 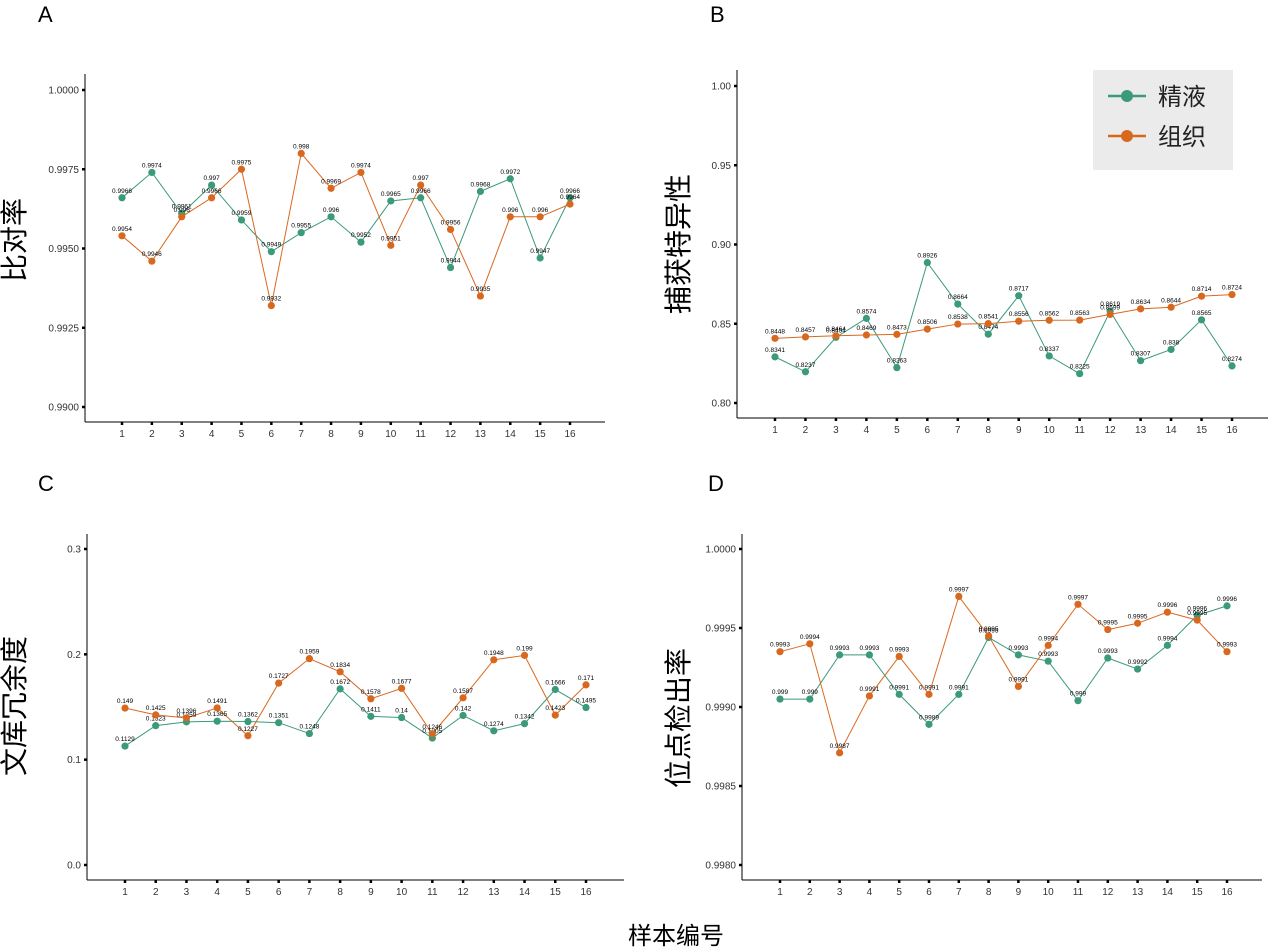 I want to click on data-label-semen-c: 0.1362, so click(x=248, y=715).